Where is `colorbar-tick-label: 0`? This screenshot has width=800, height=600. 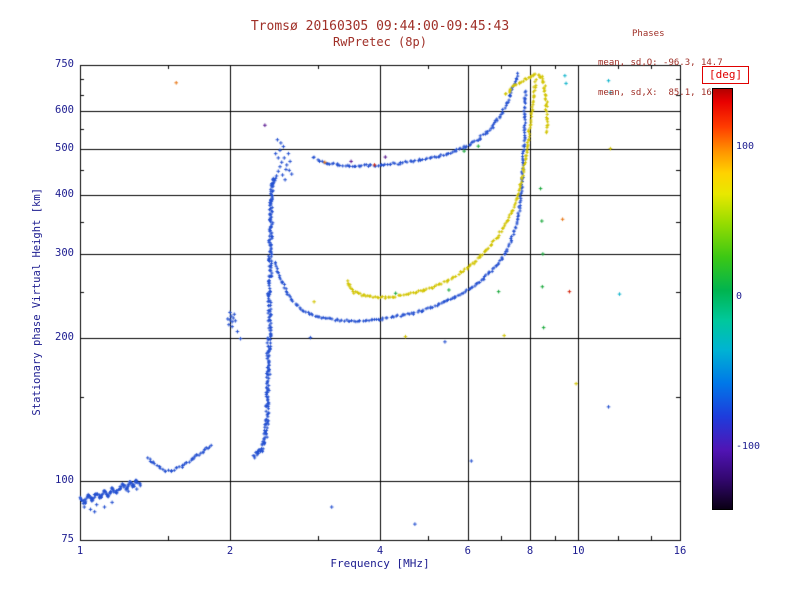 colorbar-tick-label: 0 is located at coordinates (739, 296).